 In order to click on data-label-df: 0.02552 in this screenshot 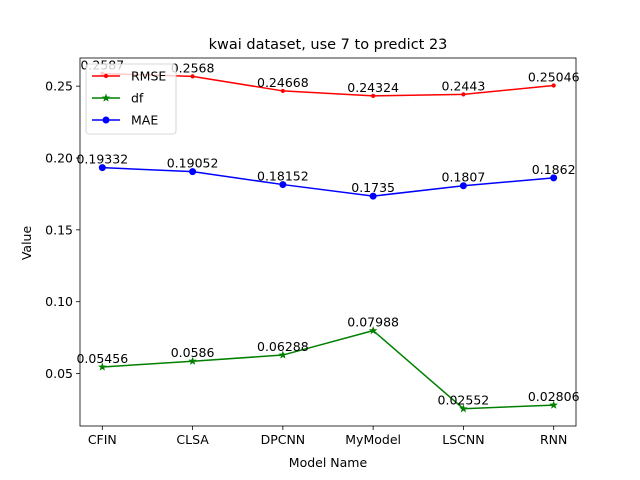, I will do `click(464, 400)`.